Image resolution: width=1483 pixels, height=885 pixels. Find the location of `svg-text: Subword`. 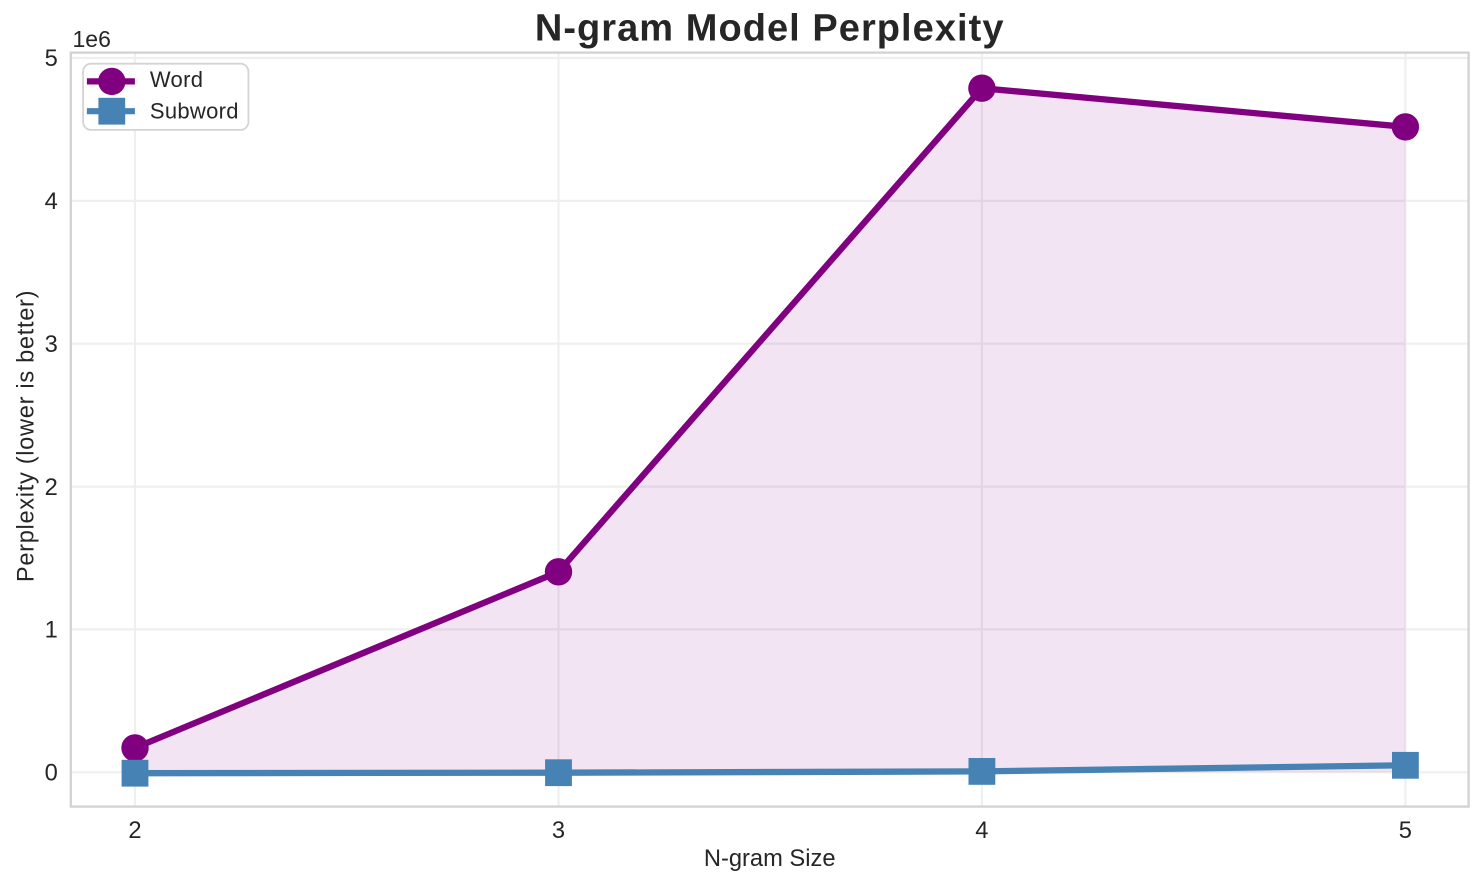

svg-text: Subword is located at coordinates (194, 111).